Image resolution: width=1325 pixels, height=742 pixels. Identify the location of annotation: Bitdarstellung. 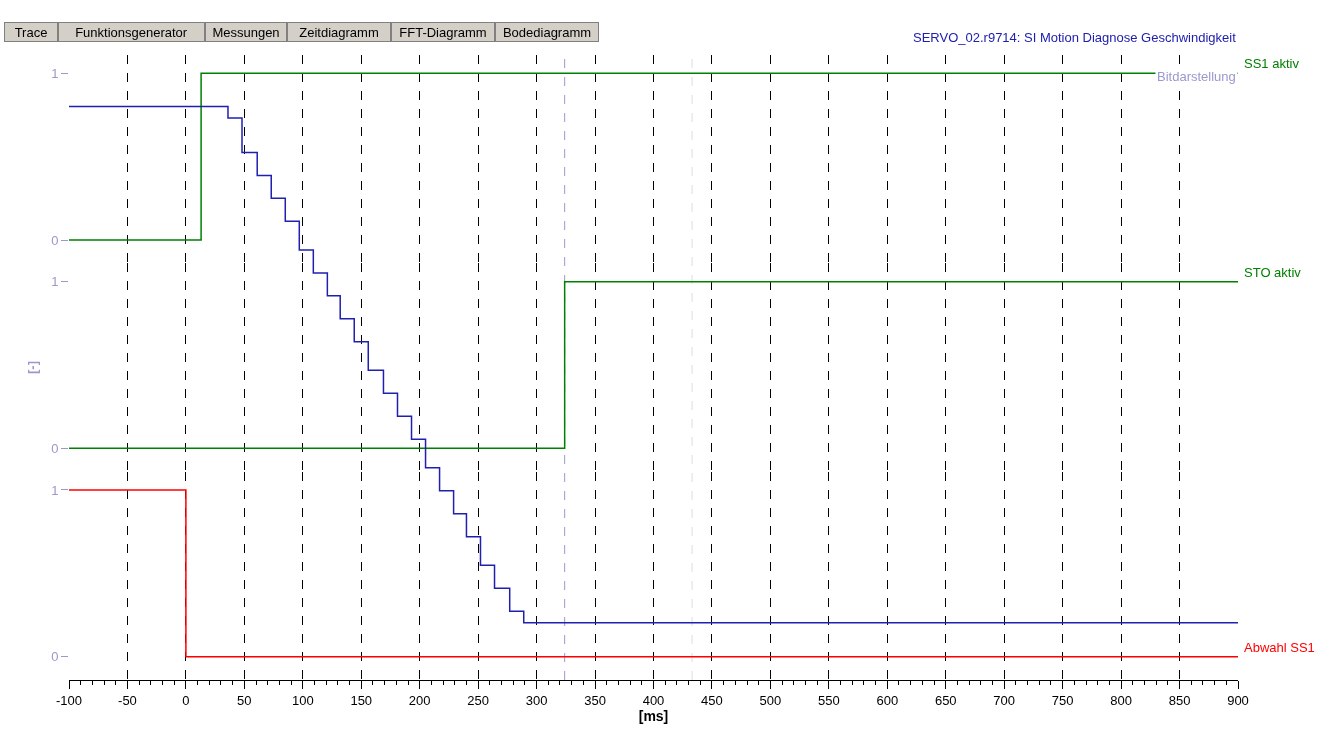
(1196, 76).